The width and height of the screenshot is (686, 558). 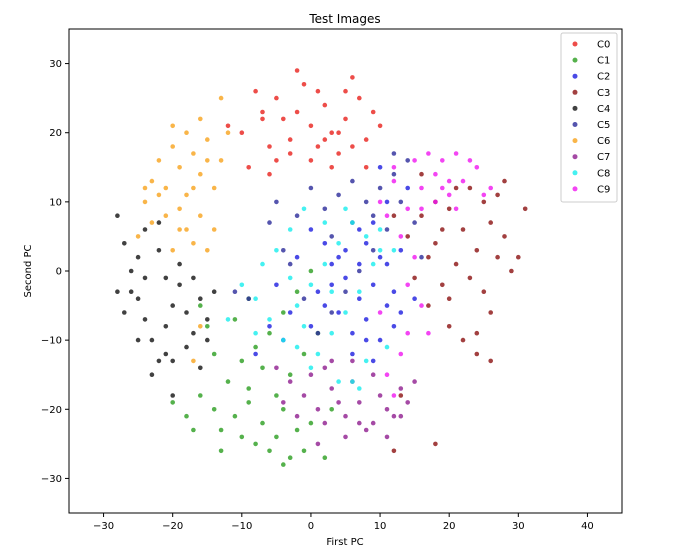 I want to click on legend-label-c7: C7, so click(x=603, y=157).